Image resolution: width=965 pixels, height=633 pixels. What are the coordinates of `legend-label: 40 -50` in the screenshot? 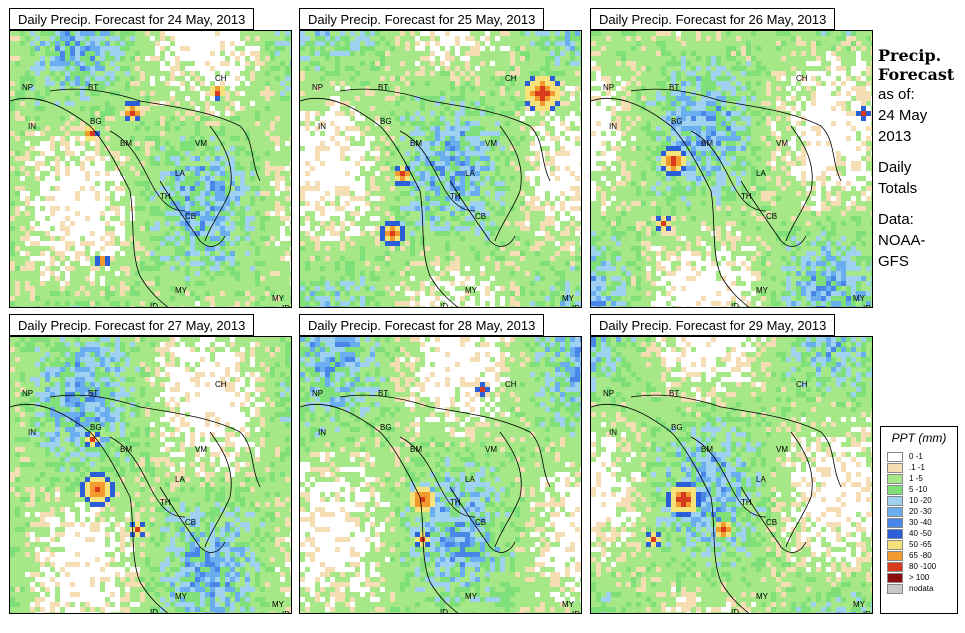 It's located at (920, 533).